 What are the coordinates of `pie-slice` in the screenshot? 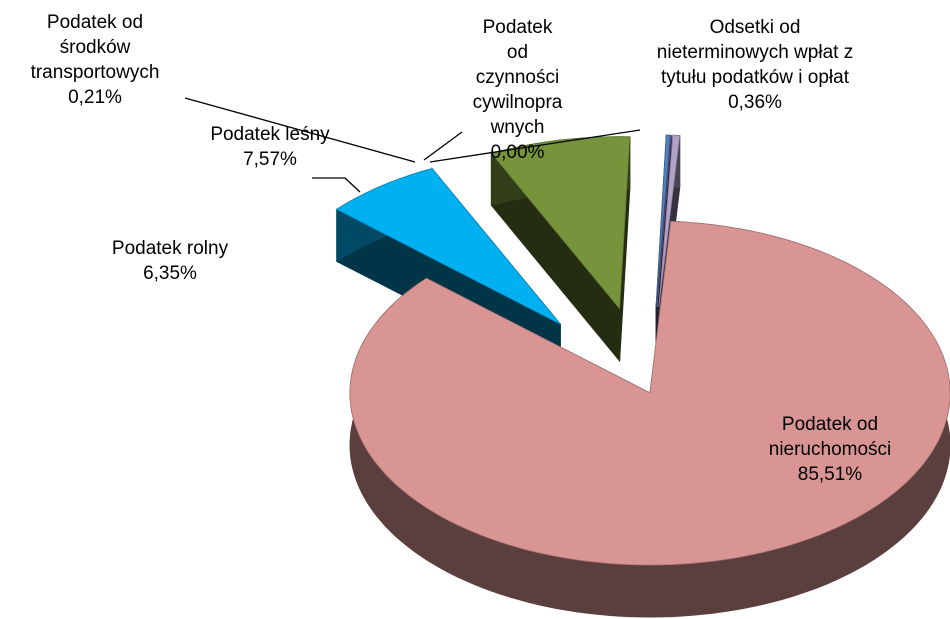 It's located at (560, 249).